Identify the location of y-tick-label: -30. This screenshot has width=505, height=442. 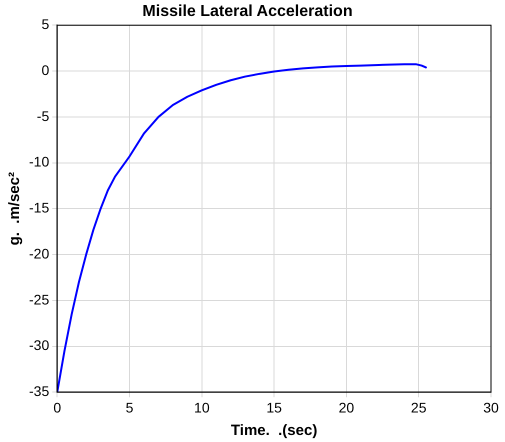
(39, 345).